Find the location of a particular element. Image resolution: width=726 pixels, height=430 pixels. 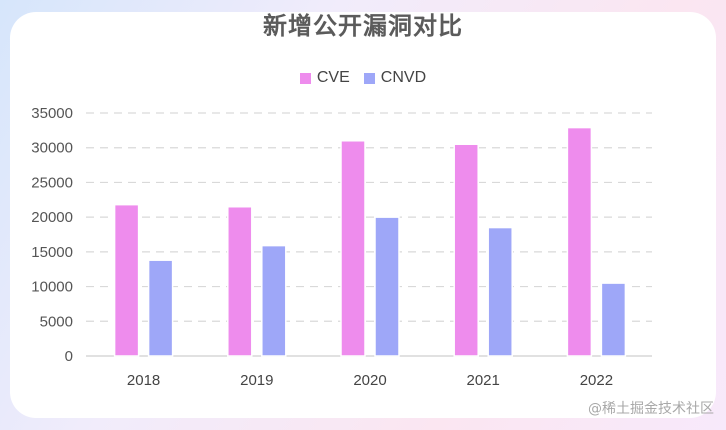

legend-item-cve: CVE is located at coordinates (324, 78).